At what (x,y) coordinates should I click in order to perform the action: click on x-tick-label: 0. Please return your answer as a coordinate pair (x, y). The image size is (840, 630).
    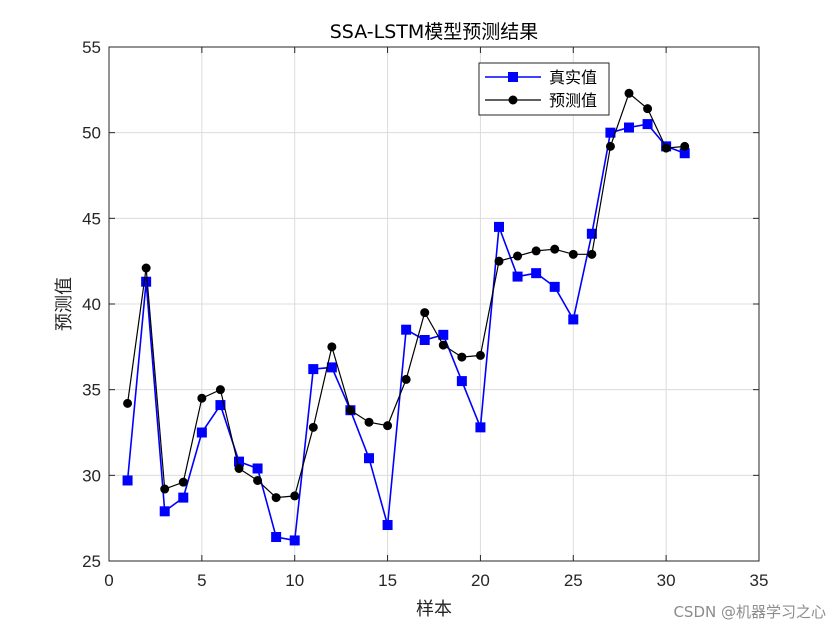
    Looking at the image, I should click on (108, 580).